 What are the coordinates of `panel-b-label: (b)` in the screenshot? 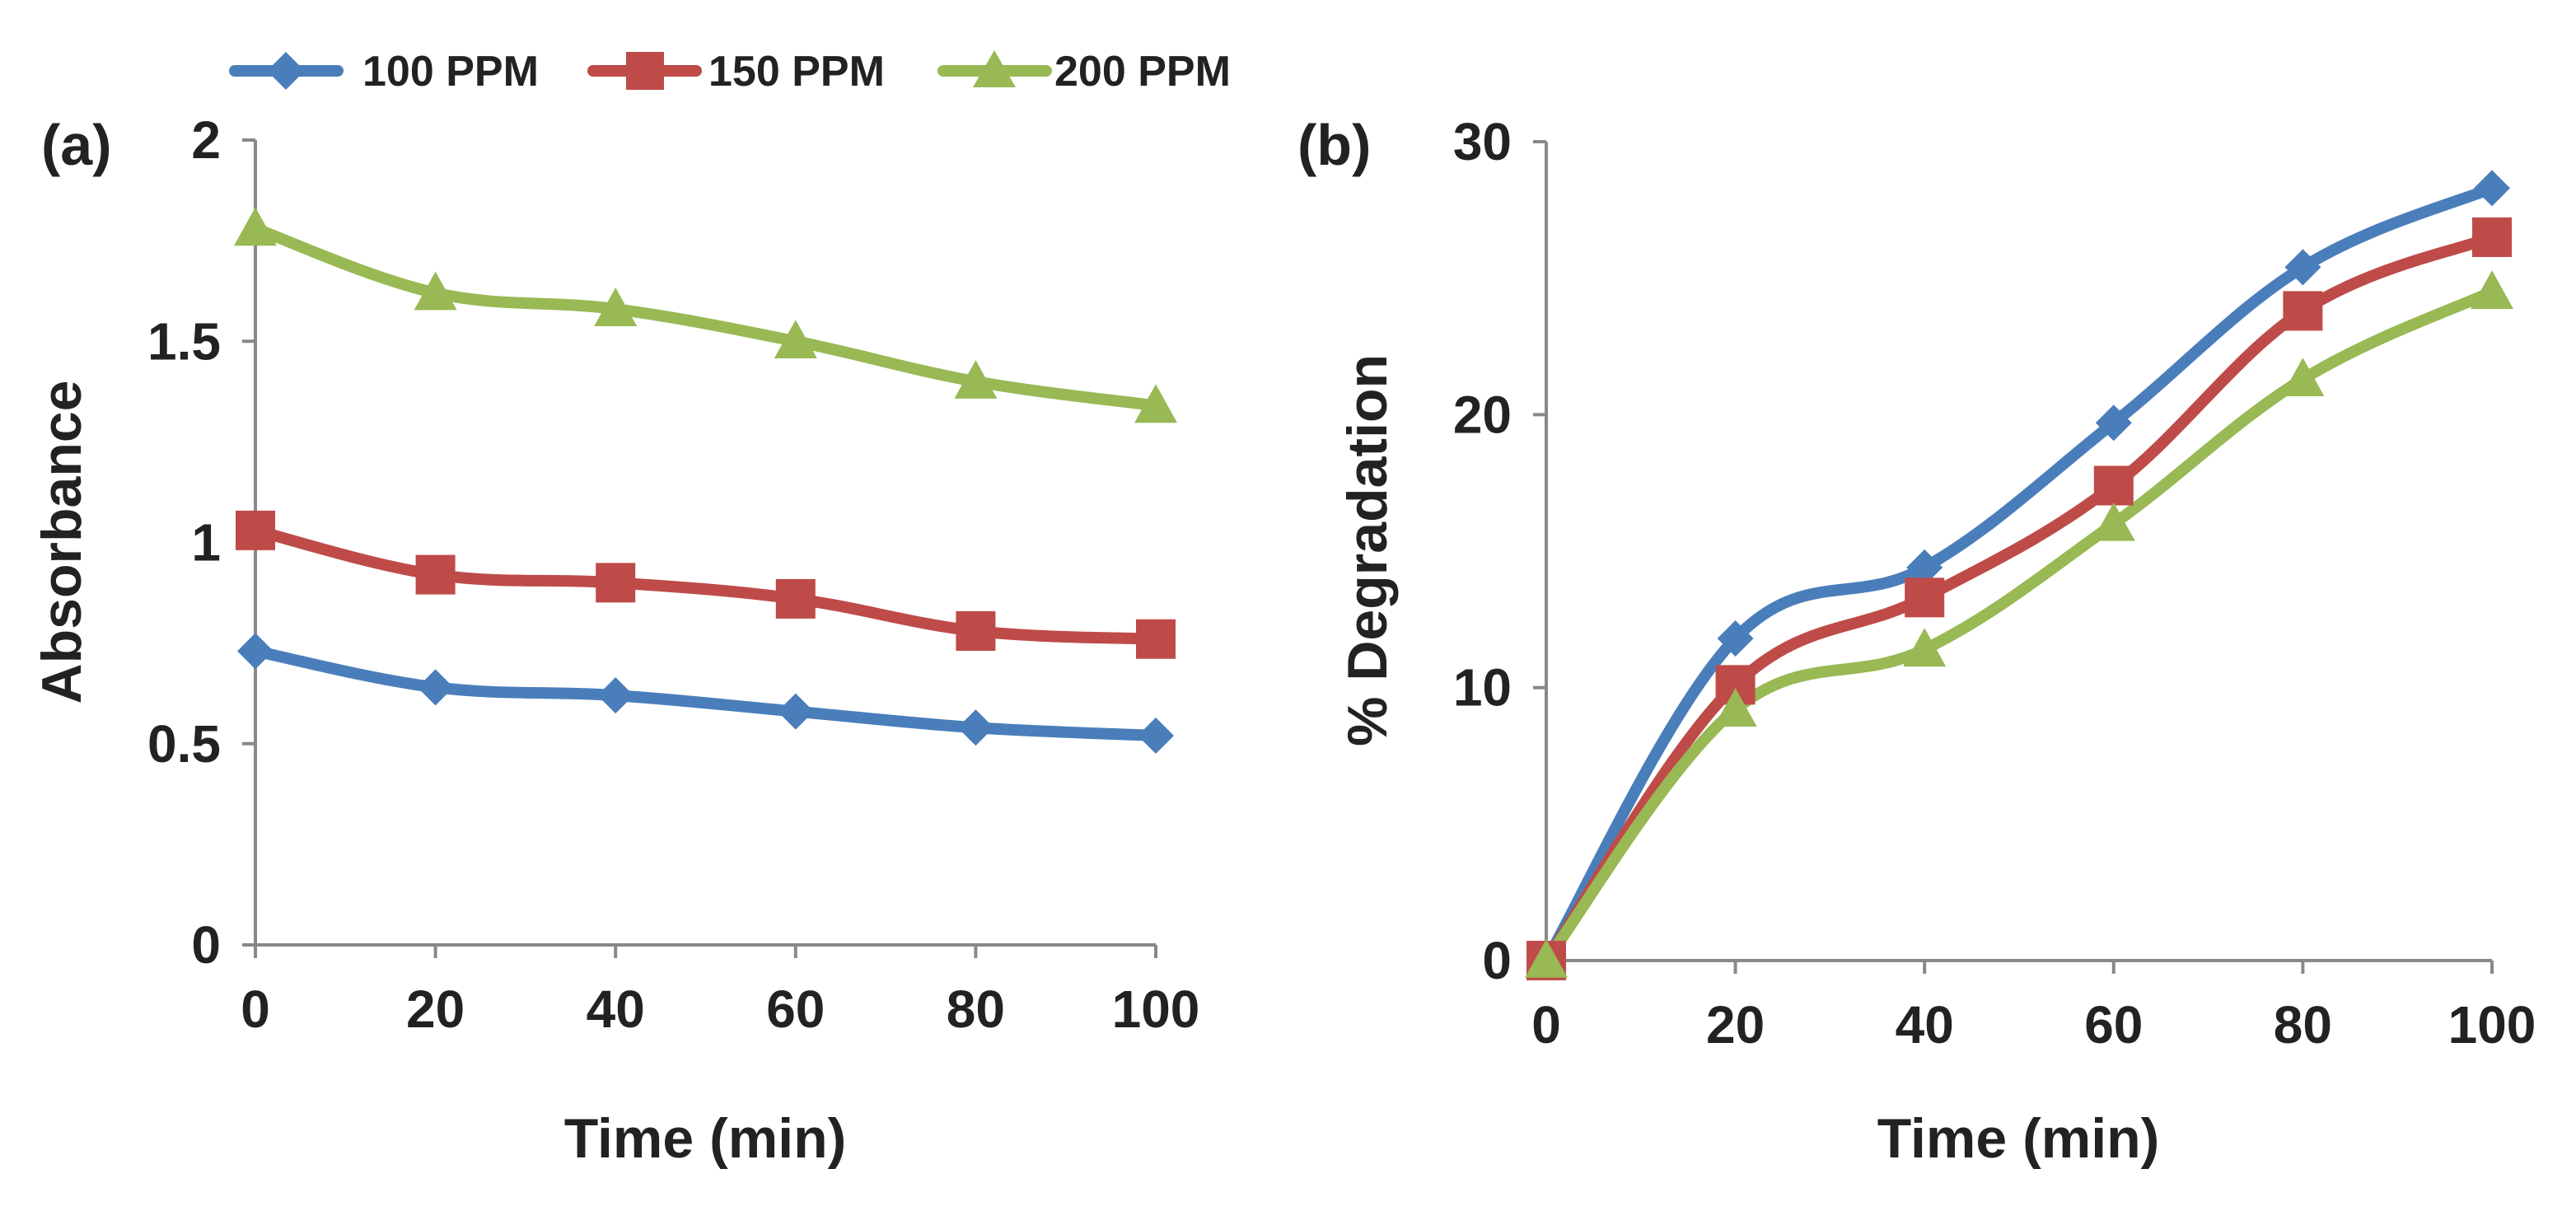 It's located at (1334, 145).